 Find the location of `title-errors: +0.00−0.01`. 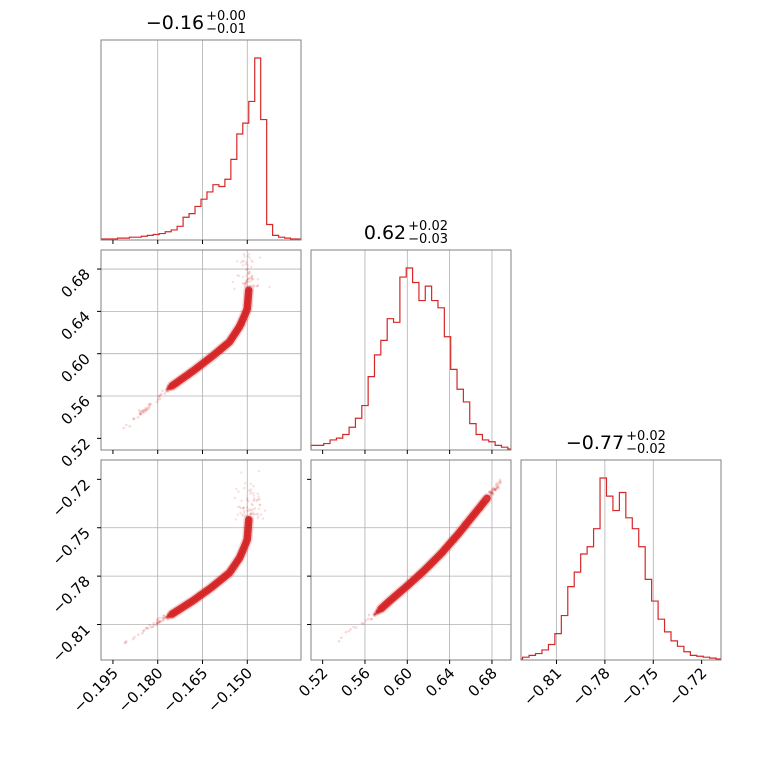

title-errors: +0.00−0.01 is located at coordinates (226, 23).